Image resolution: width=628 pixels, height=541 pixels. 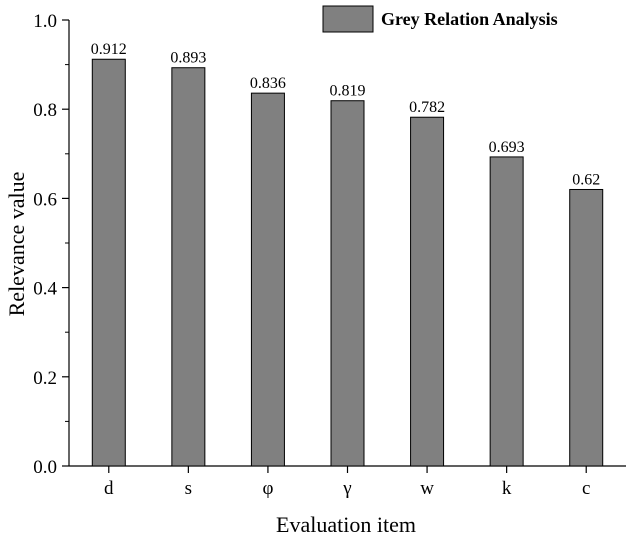 I want to click on x-tick-label: φ, so click(x=267, y=488).